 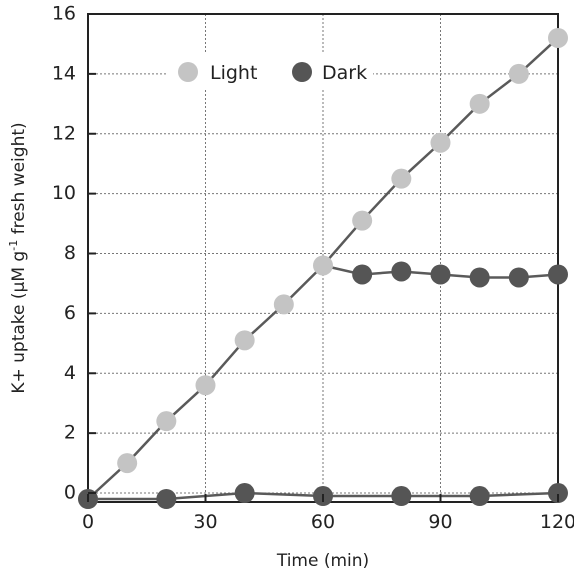 I want to click on y-axis-title: K+ uptake (μM g-1 fresh weight), so click(x=18, y=257).